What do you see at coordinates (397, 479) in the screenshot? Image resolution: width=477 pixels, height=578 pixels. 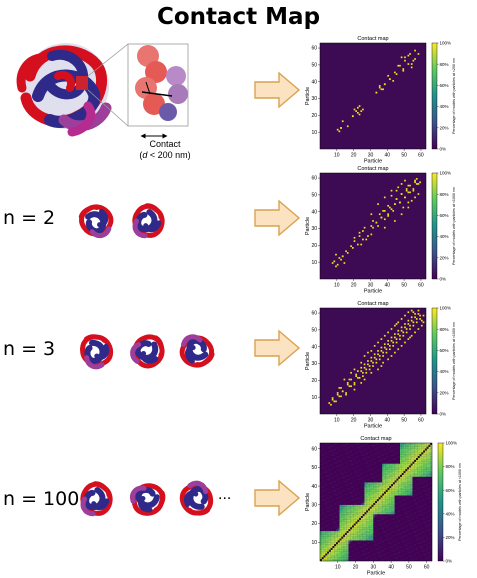 I see `diagonal-cell` at bounding box center [397, 479].